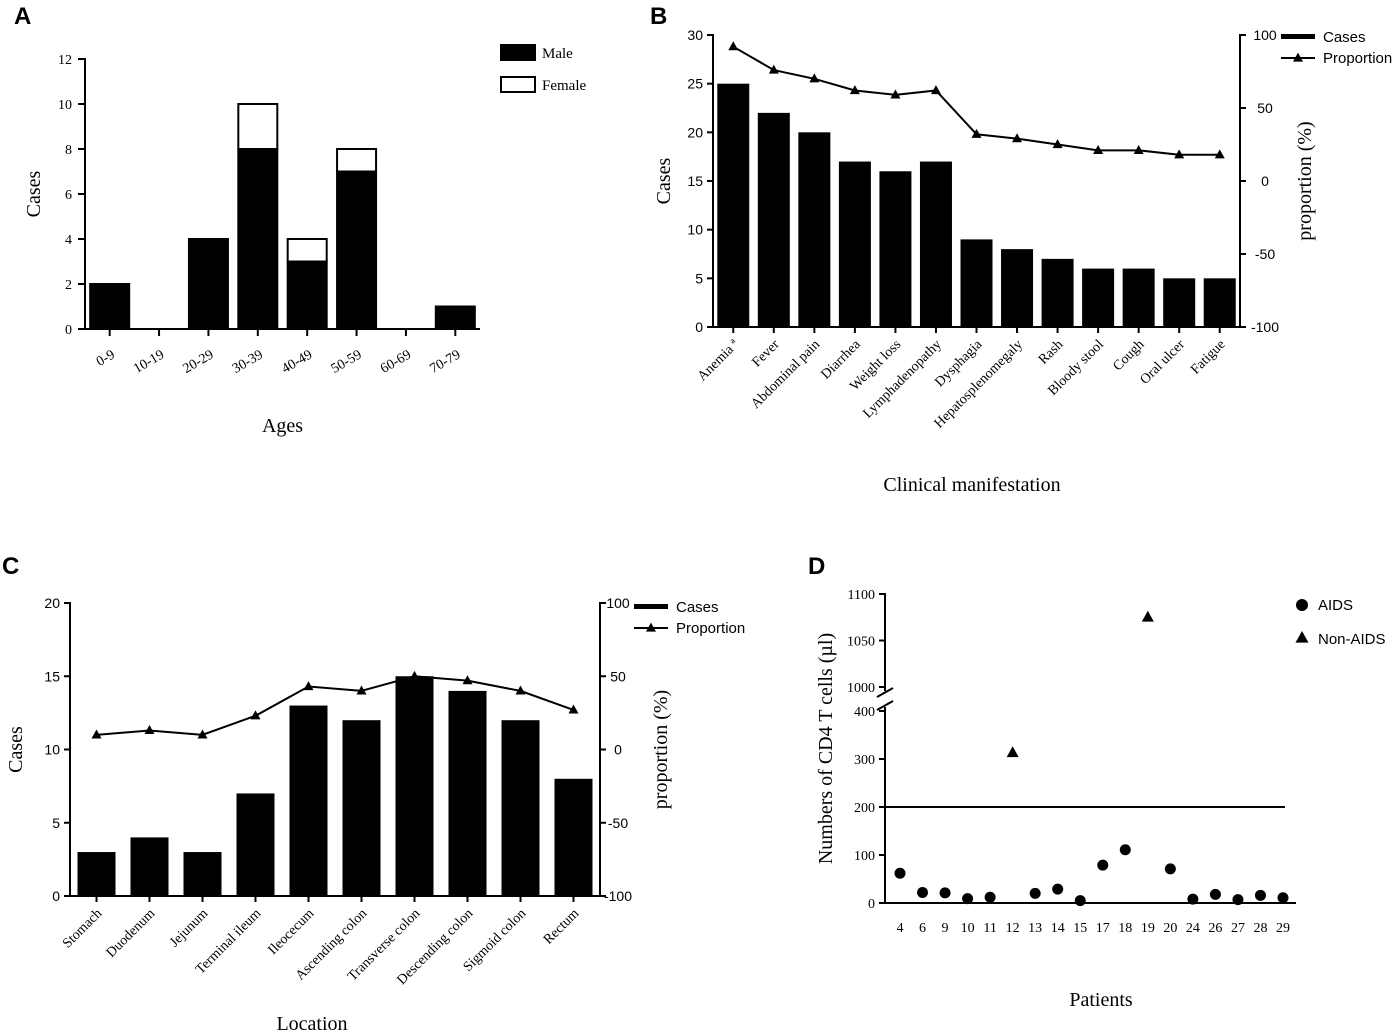 The image size is (1392, 1031). Describe the element at coordinates (861, 595) in the screenshot. I see `y-tick-label: 1100` at that location.